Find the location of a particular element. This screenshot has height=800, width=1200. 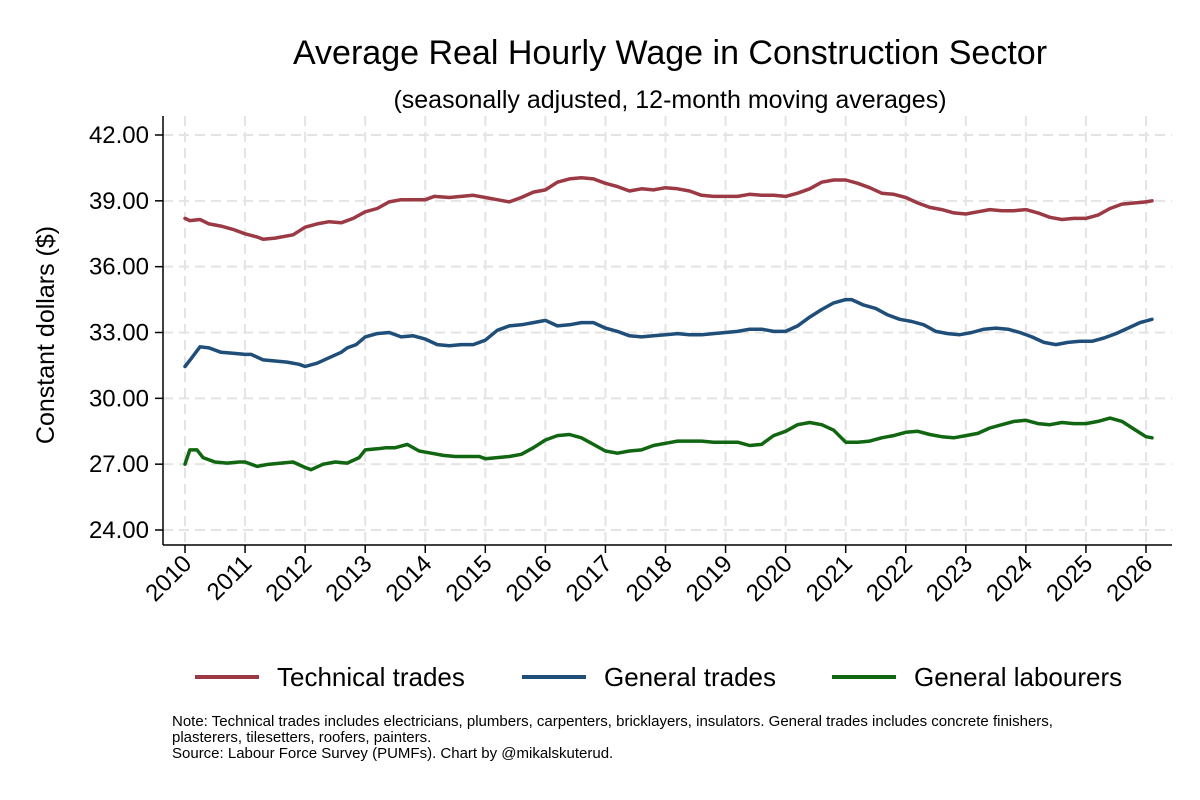

x-tick-label: 2020 is located at coordinates (769, 578).